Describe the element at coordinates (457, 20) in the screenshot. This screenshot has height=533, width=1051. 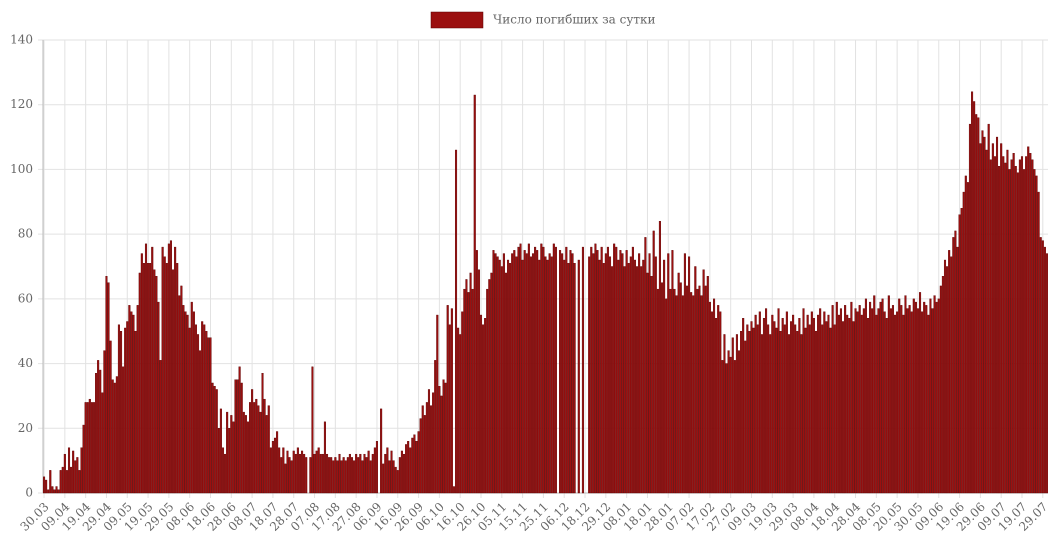
I see `legend-swatch` at that location.